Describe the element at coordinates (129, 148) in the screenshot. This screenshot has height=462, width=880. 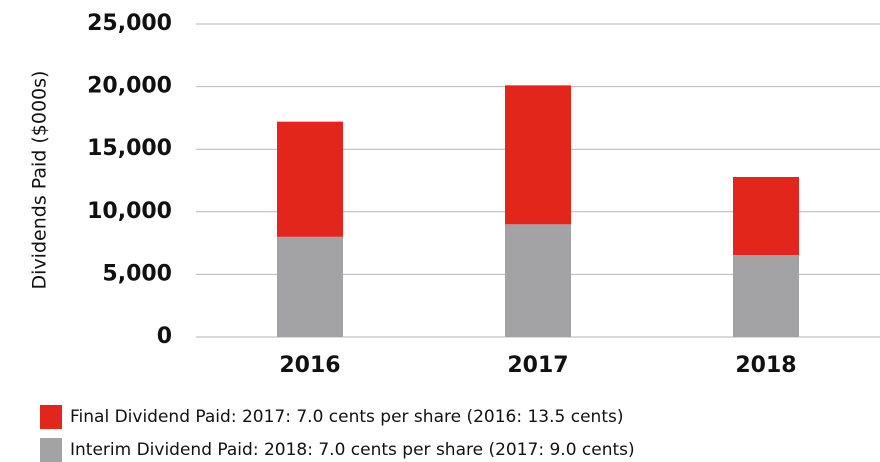
I see `y-tick-label: 15,000` at that location.